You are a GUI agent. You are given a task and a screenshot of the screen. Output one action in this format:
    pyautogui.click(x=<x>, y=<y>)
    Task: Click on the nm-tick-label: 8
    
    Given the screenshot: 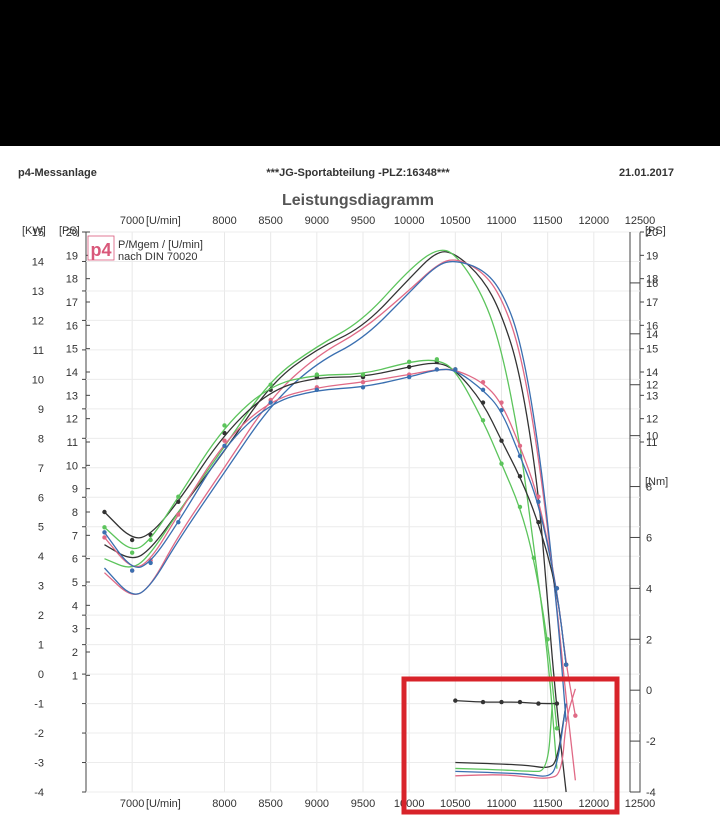 What is the action you would take?
    pyautogui.click(x=649, y=488)
    